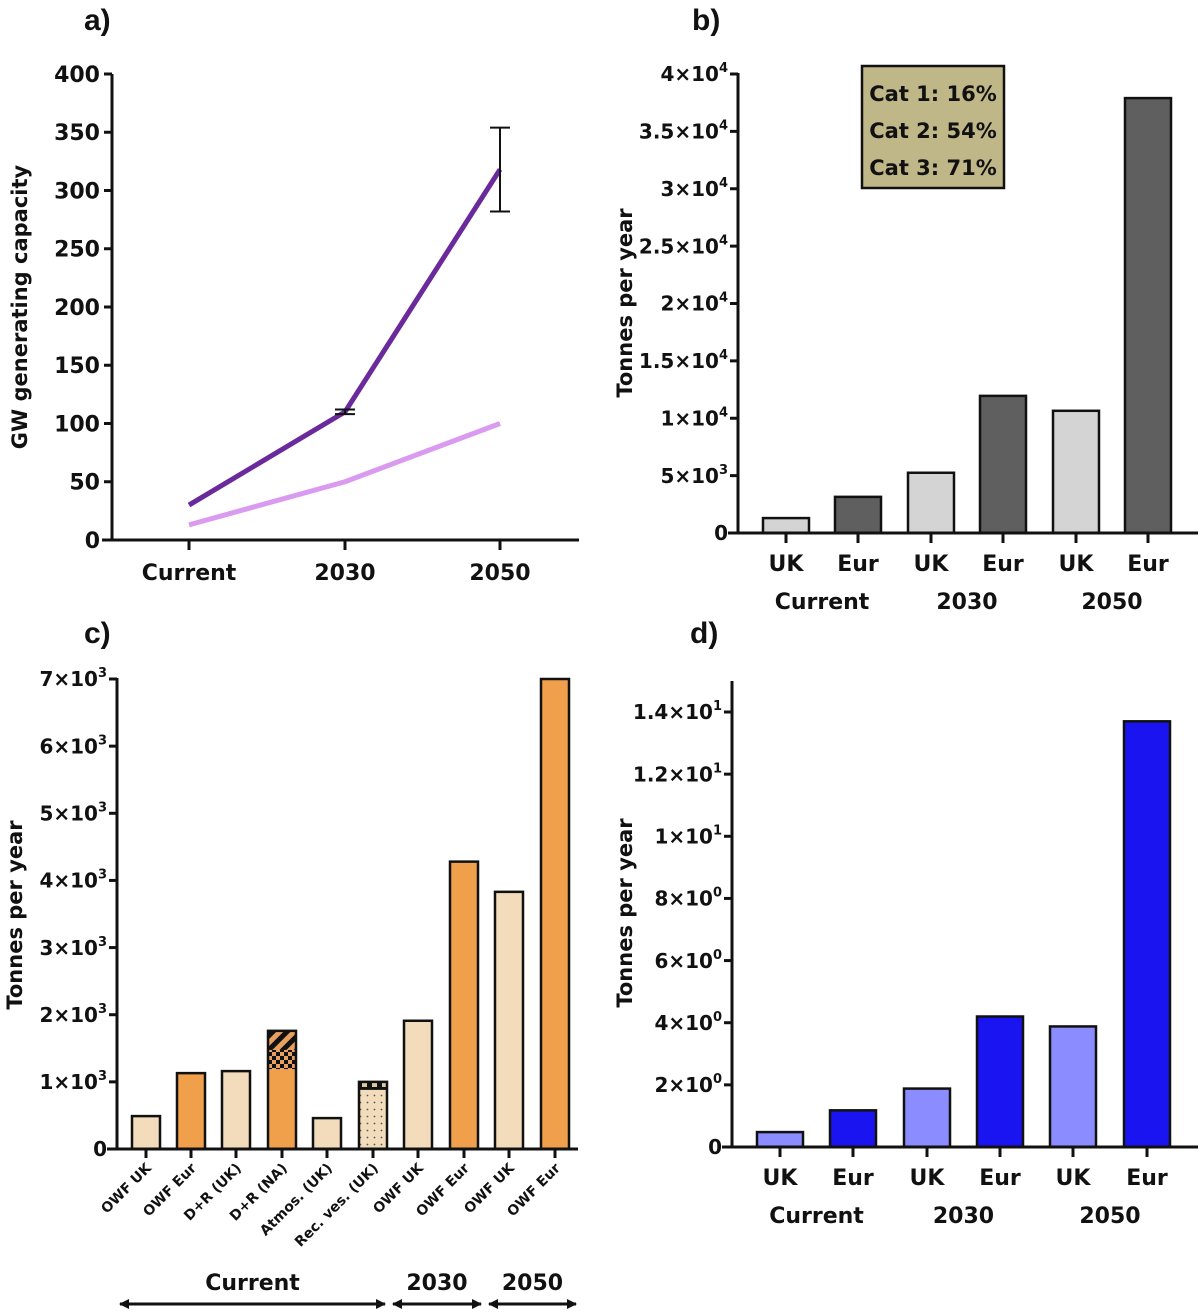 The width and height of the screenshot is (1200, 1314). I want to click on panel-b-y-axis-title: Tonnes per year, so click(625, 303).